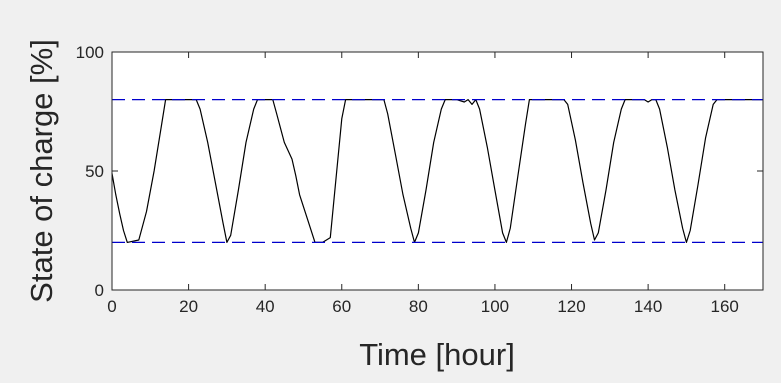 Image resolution: width=781 pixels, height=383 pixels. What do you see at coordinates (99, 290) in the screenshot?
I see `y-tick-label: 0` at bounding box center [99, 290].